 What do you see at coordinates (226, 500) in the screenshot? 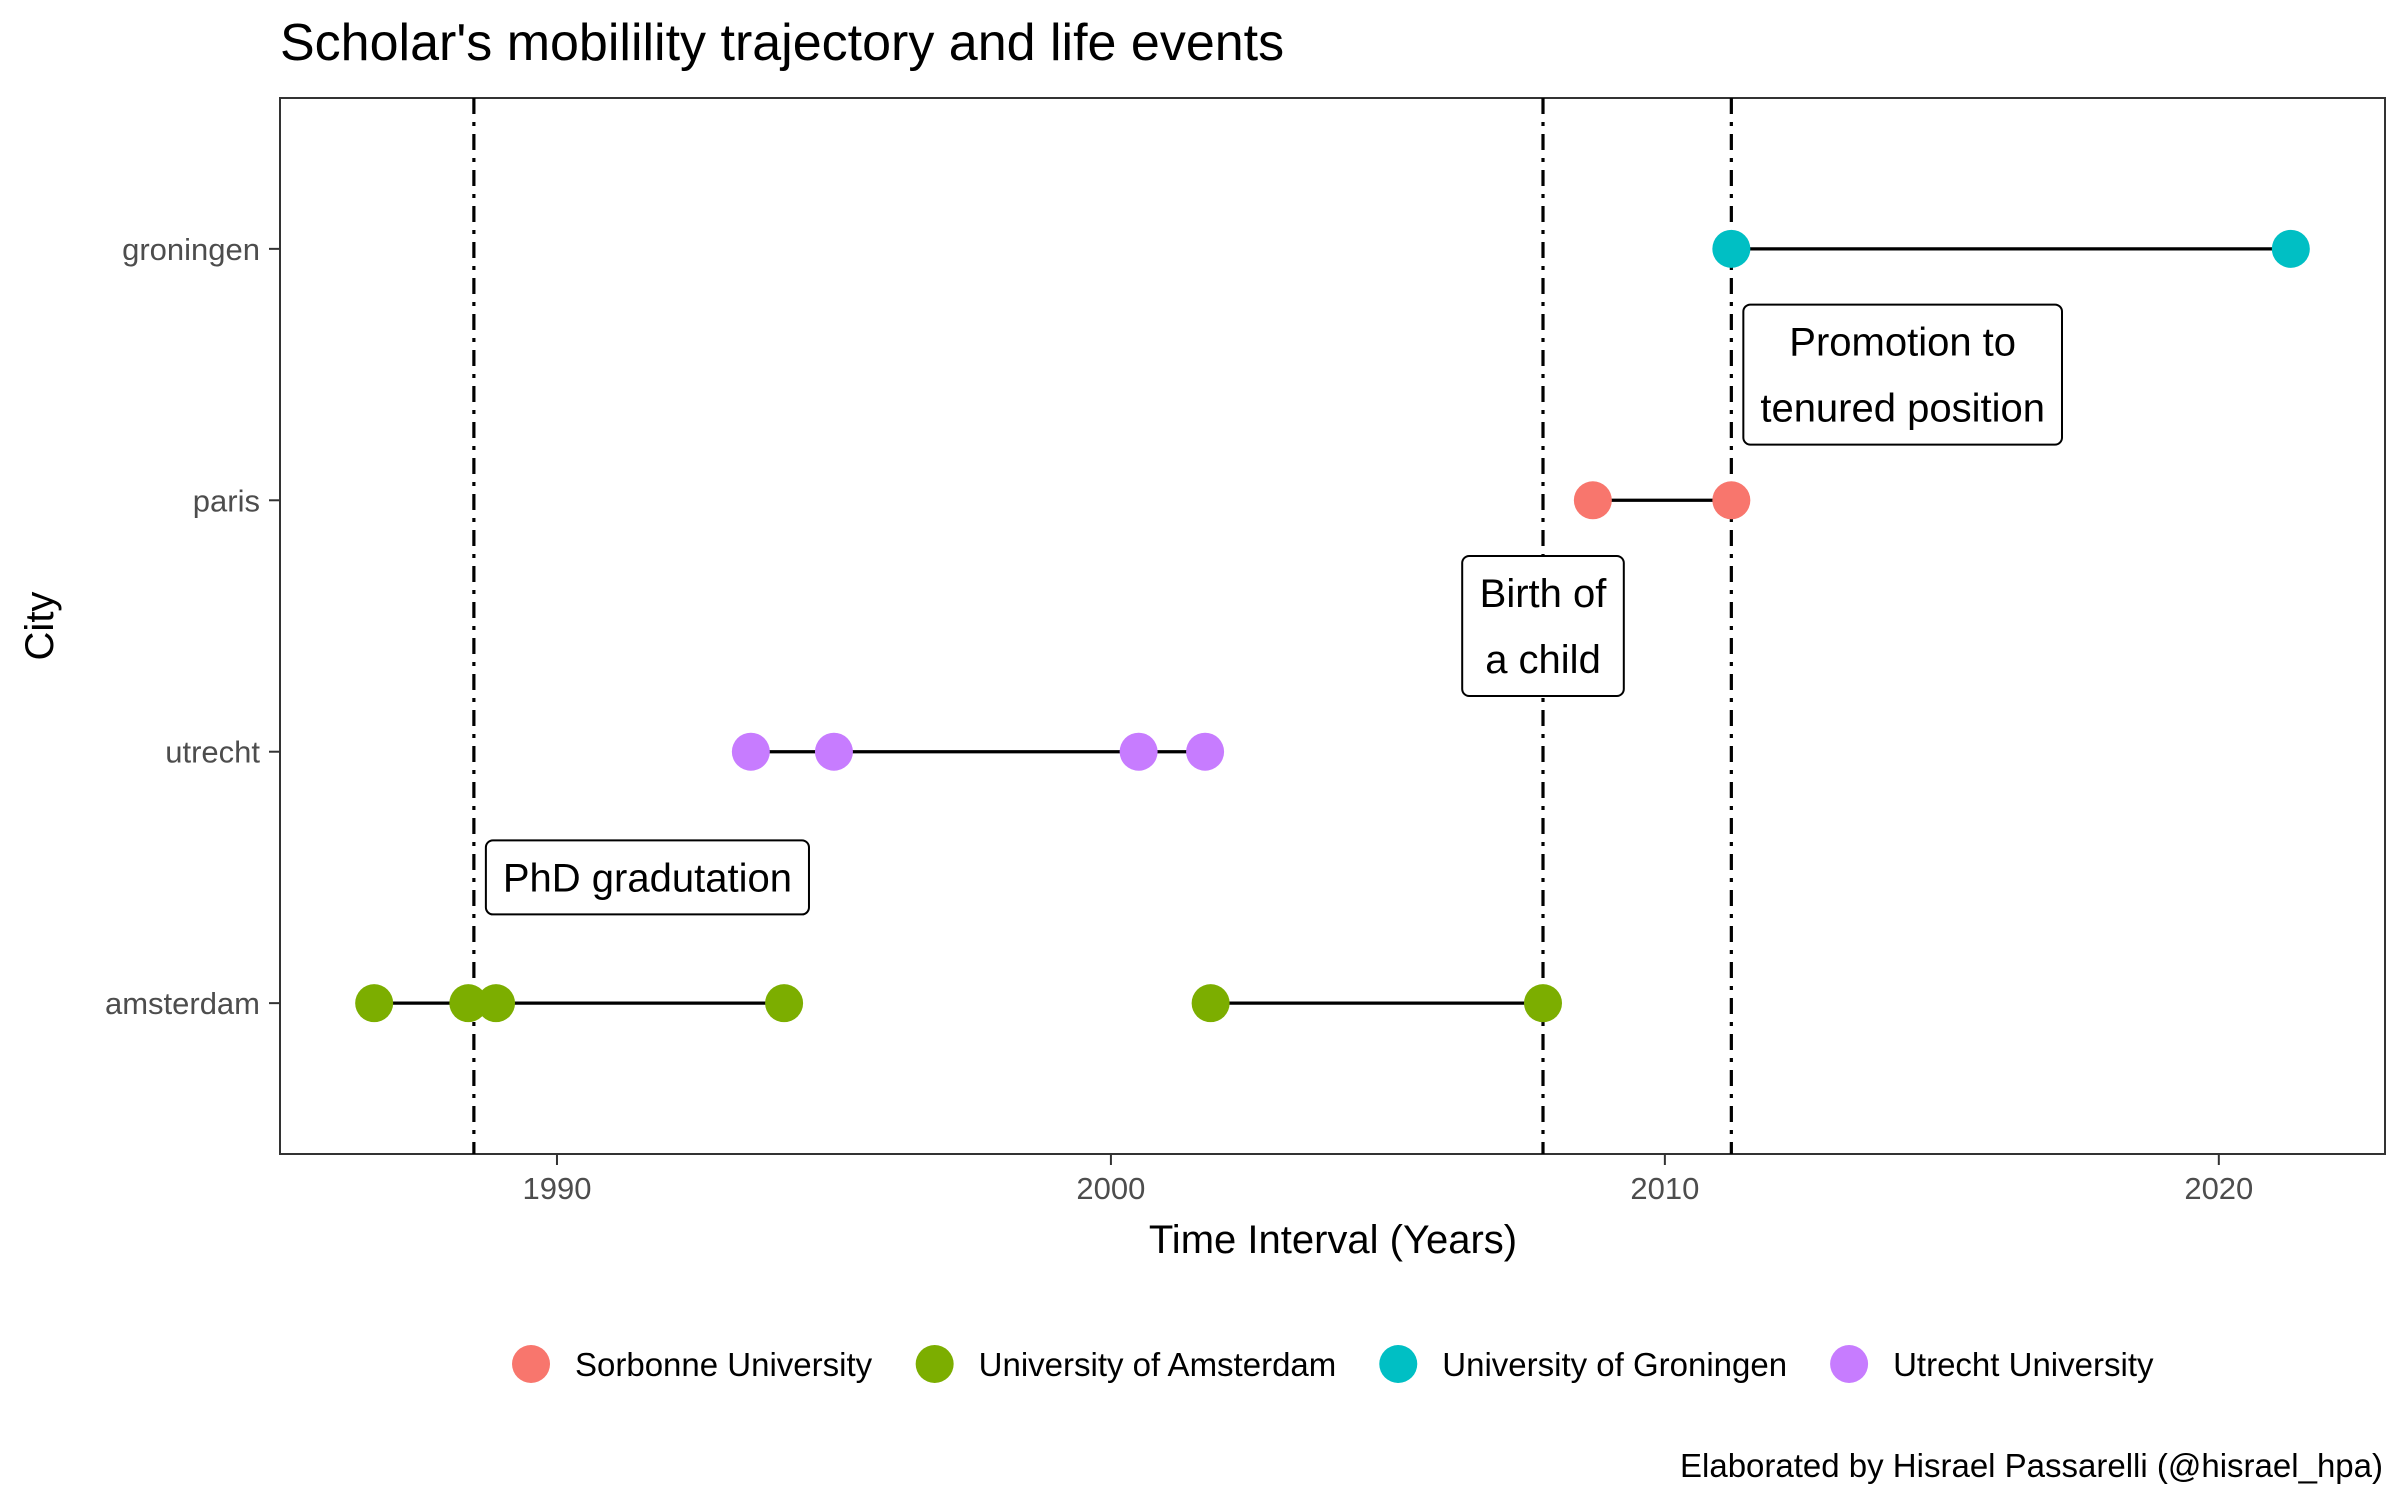
I see `y-tick-label-paris: paris` at bounding box center [226, 500].